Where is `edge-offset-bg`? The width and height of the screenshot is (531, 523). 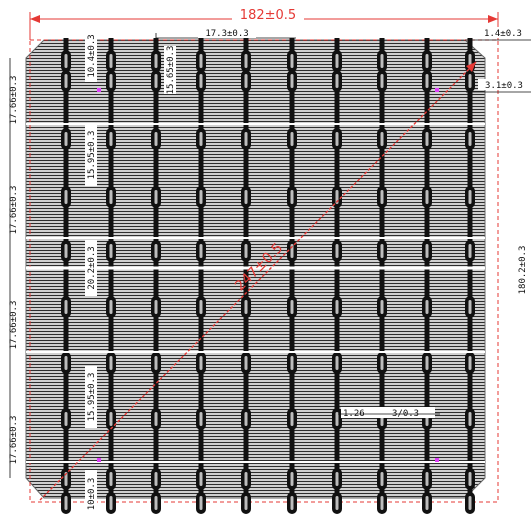 edge-offset-bg is located at coordinates (503, 32).